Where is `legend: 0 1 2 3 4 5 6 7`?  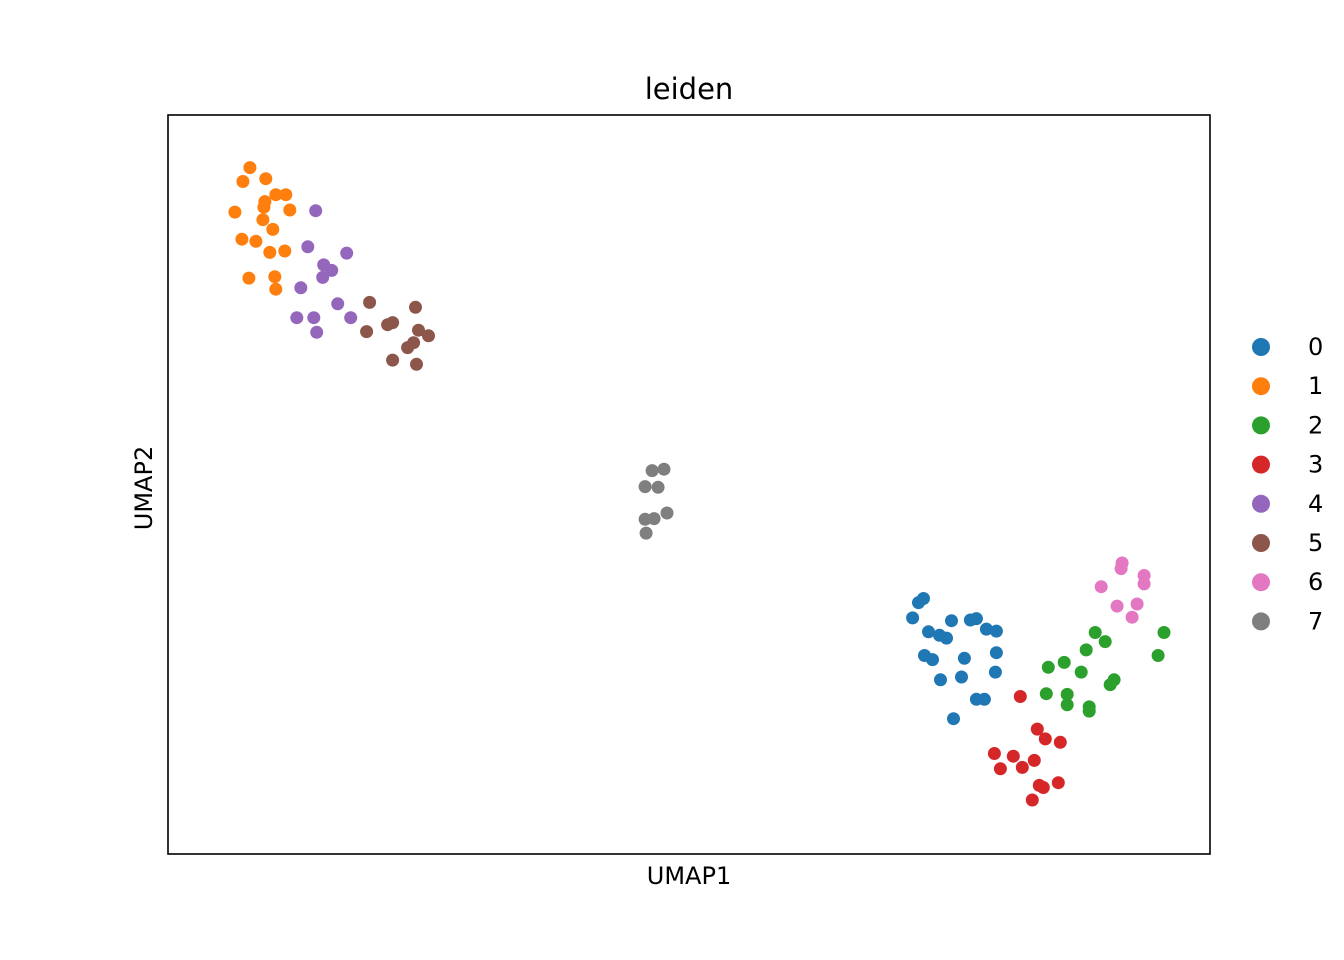
legend: 0 1 2 3 4 5 6 7 is located at coordinates (1287, 484).